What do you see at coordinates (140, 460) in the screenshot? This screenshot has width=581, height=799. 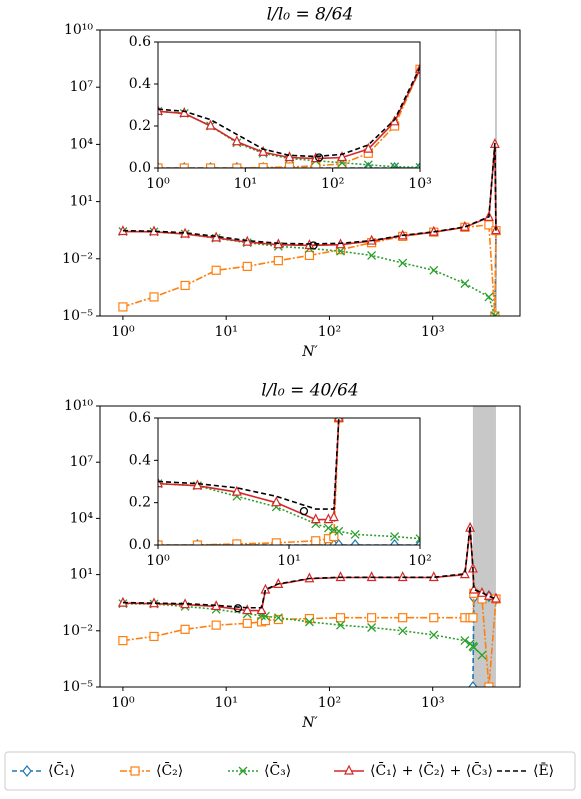 I see `y-tick-label: 0.4` at bounding box center [140, 460].